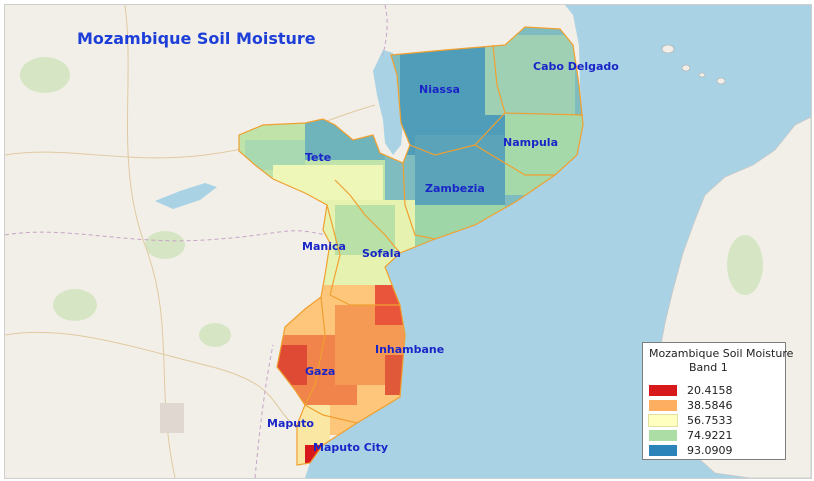  What do you see at coordinates (290, 423) in the screenshot?
I see `province-label-maputo: Maputo` at bounding box center [290, 423].